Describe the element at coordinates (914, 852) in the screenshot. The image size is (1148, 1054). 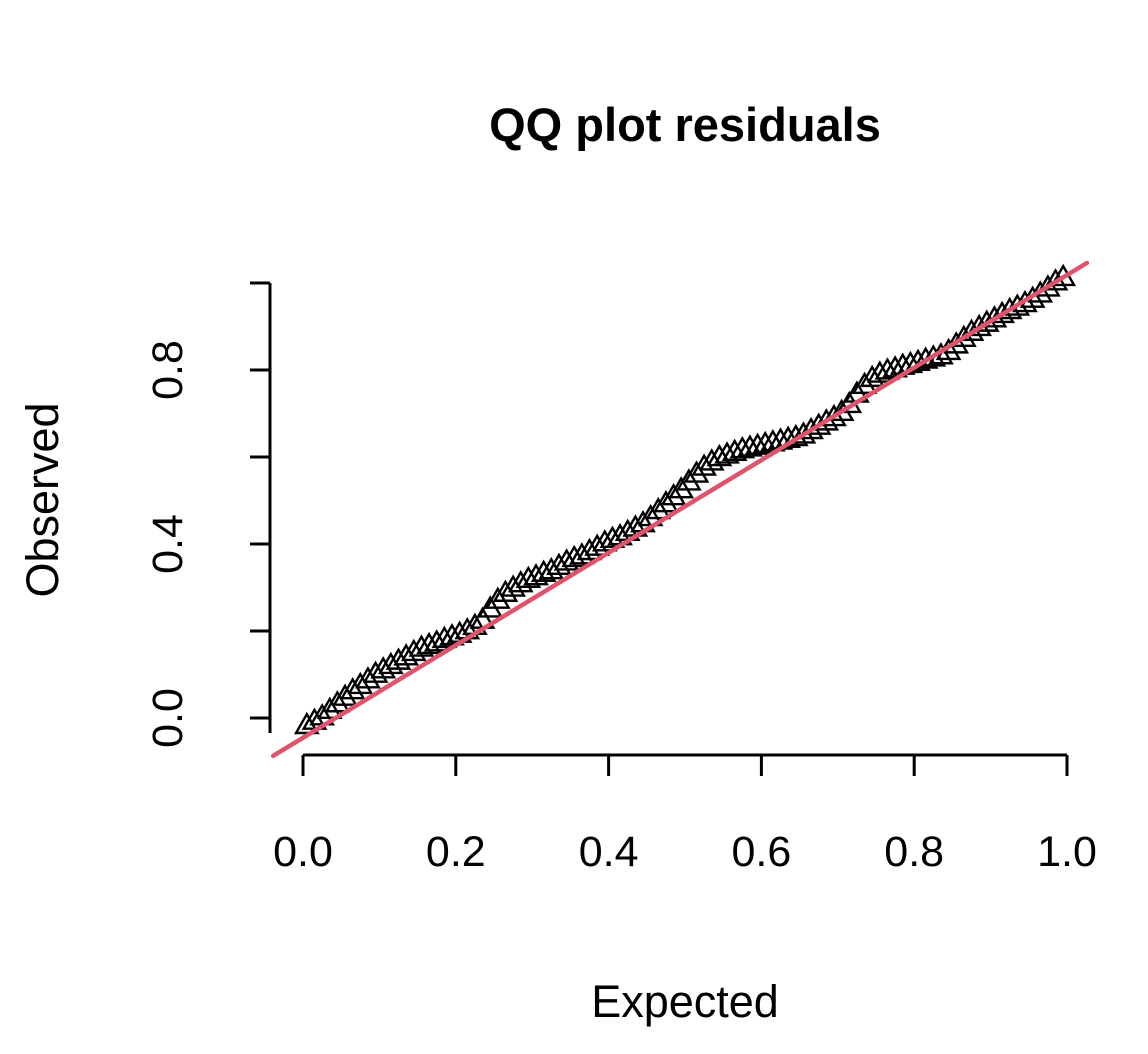
I see `x-tick-label: 0.8` at that location.